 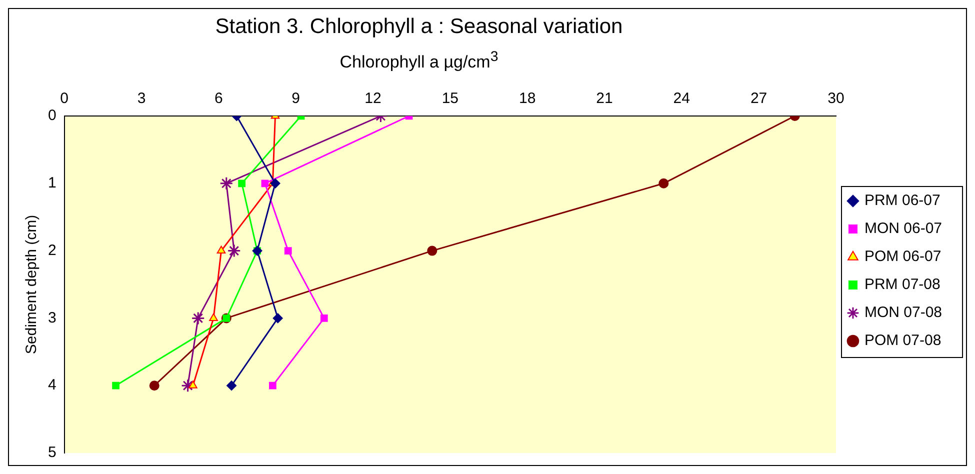 What do you see at coordinates (64, 99) in the screenshot?
I see `x-tick-label: 0` at bounding box center [64, 99].